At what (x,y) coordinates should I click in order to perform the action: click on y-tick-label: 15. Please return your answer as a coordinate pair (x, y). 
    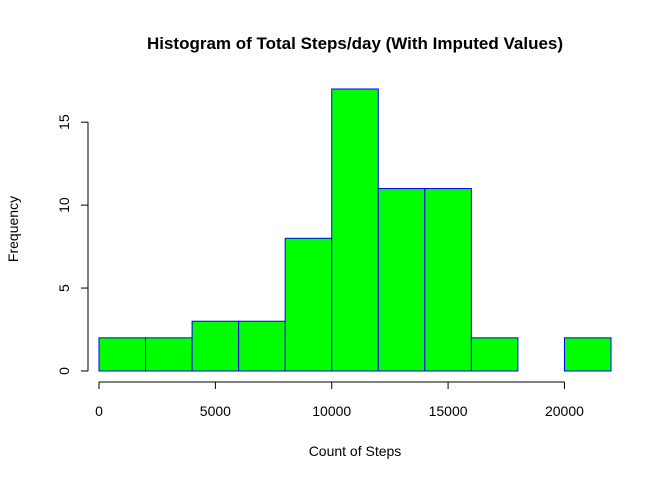
    Looking at the image, I should click on (64, 122).